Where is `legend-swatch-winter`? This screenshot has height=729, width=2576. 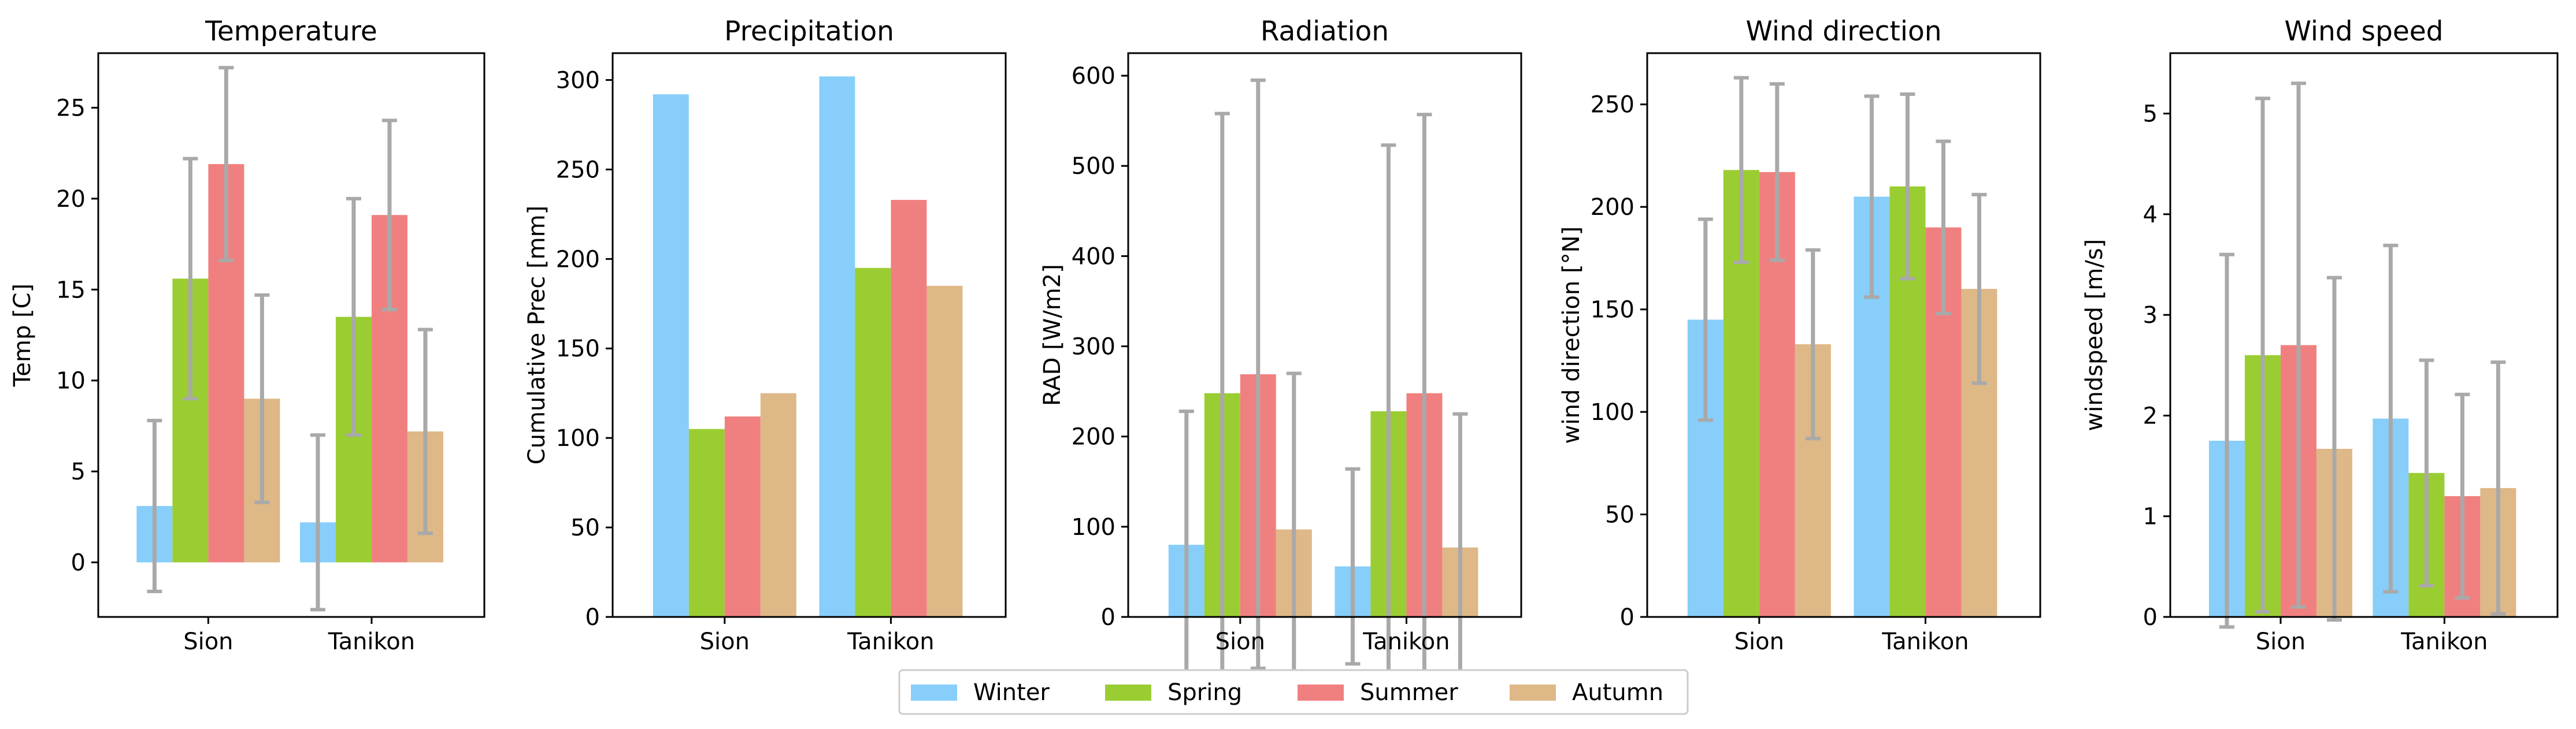 legend-swatch-winter is located at coordinates (934, 693).